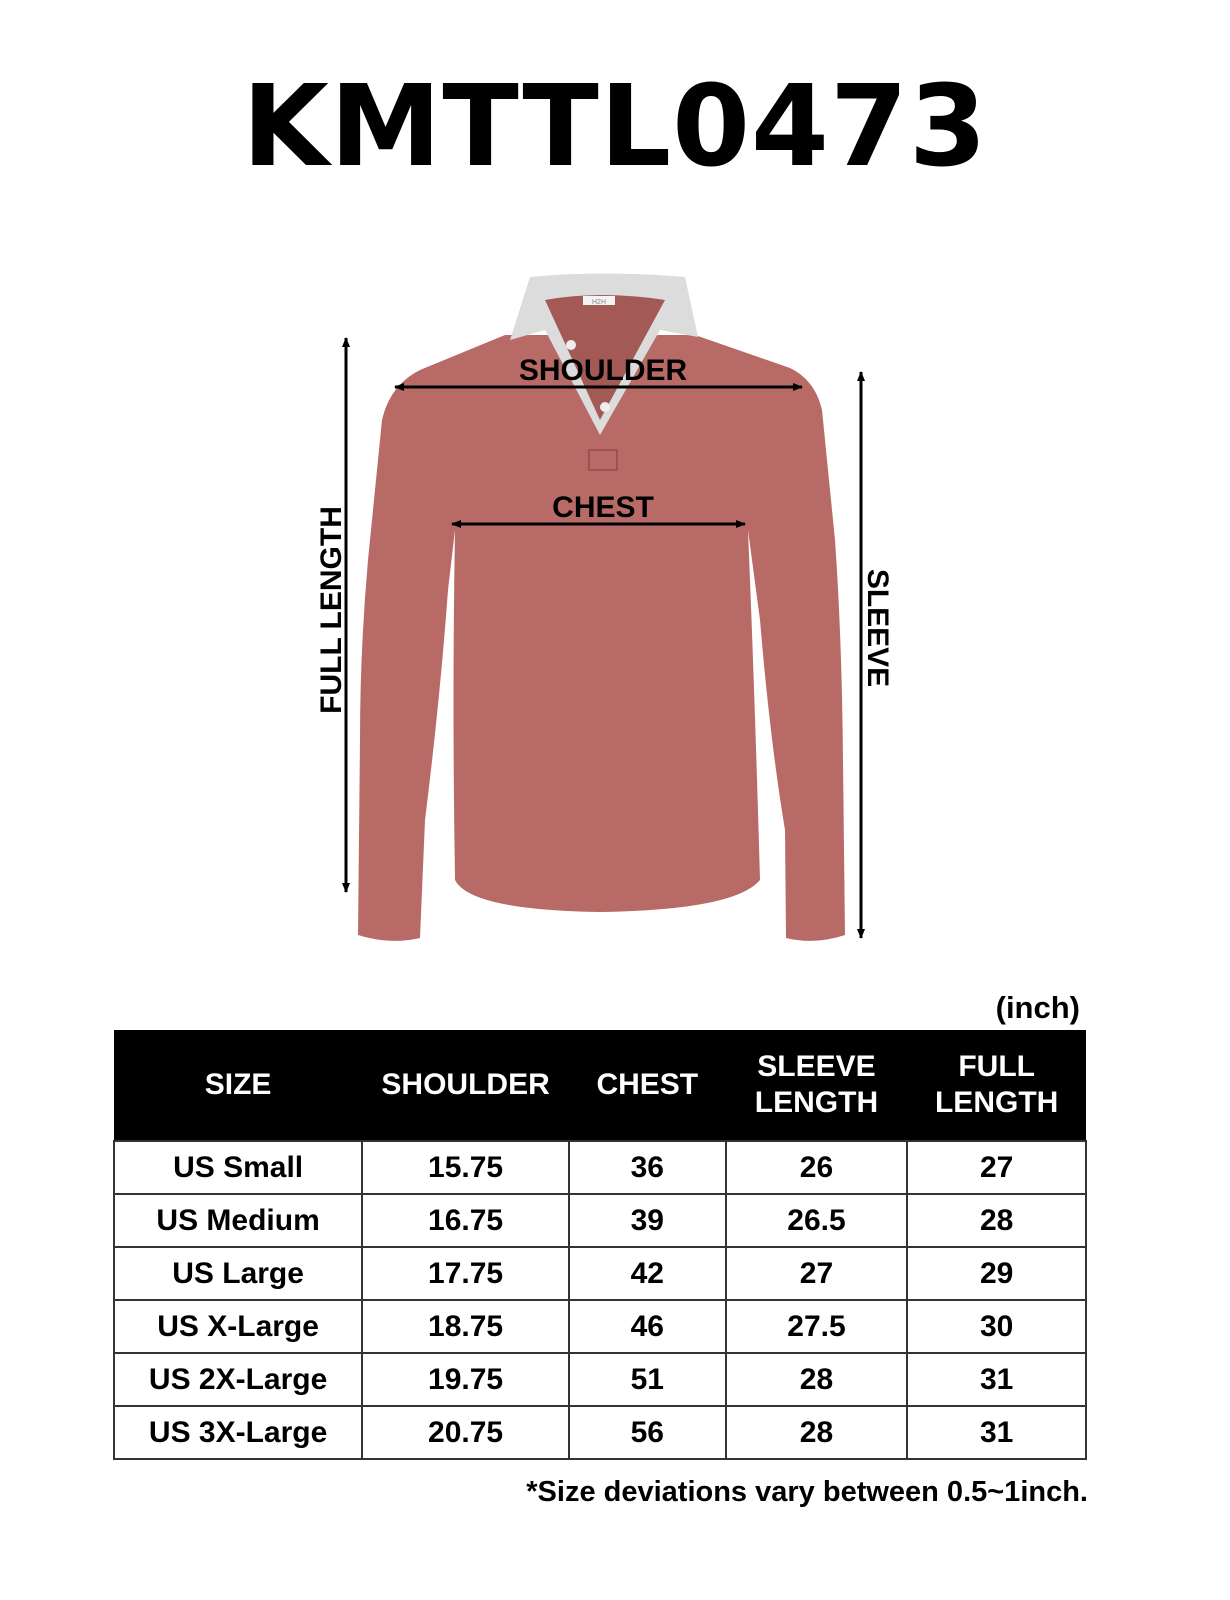 Image resolution: width=1230 pixels, height=1600 pixels. What do you see at coordinates (331, 610) in the screenshot?
I see `full-length-label: FULL LENGTH` at bounding box center [331, 610].